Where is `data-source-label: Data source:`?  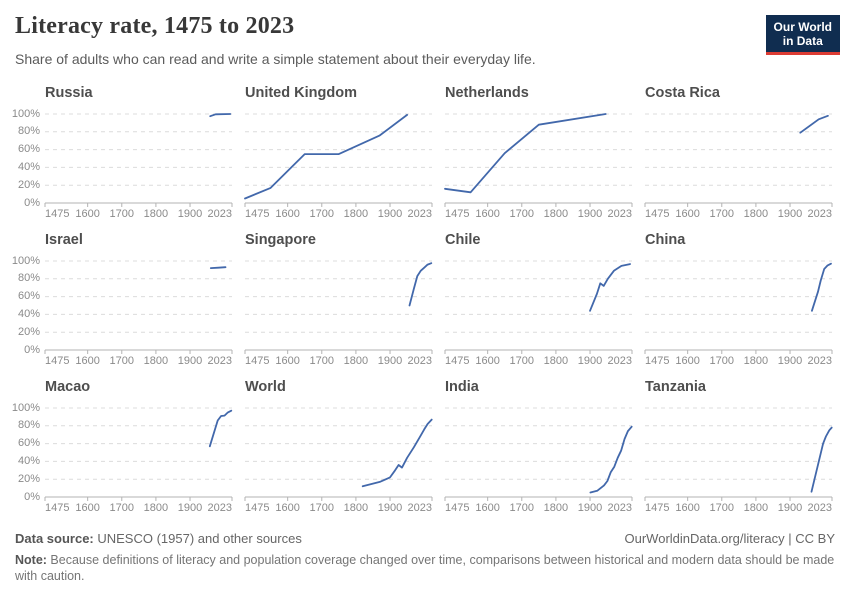
data-source-label: Data source: is located at coordinates (54, 538).